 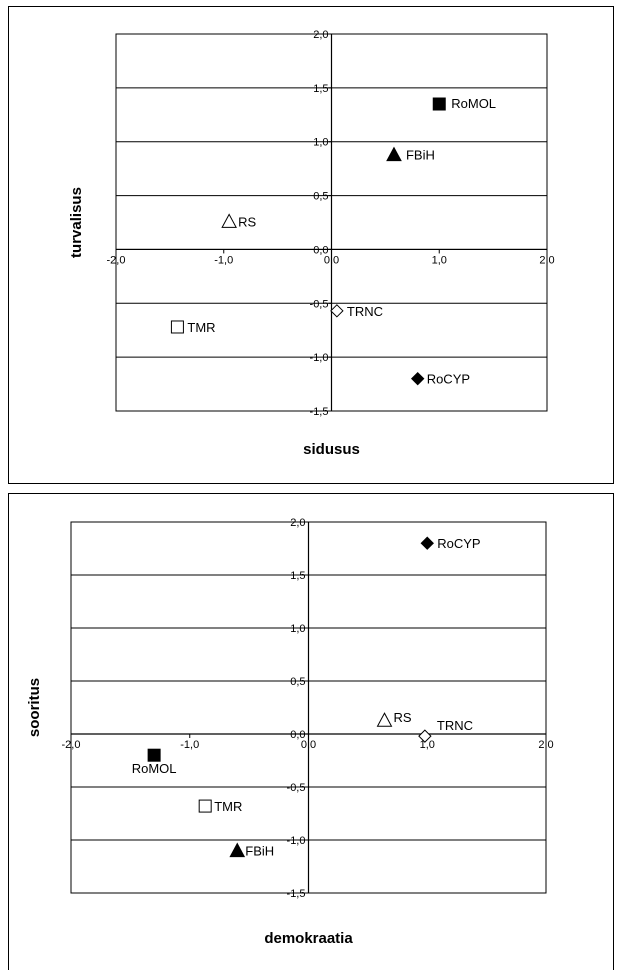 I want to click on y-axis-title: sooritus, so click(x=34, y=707).